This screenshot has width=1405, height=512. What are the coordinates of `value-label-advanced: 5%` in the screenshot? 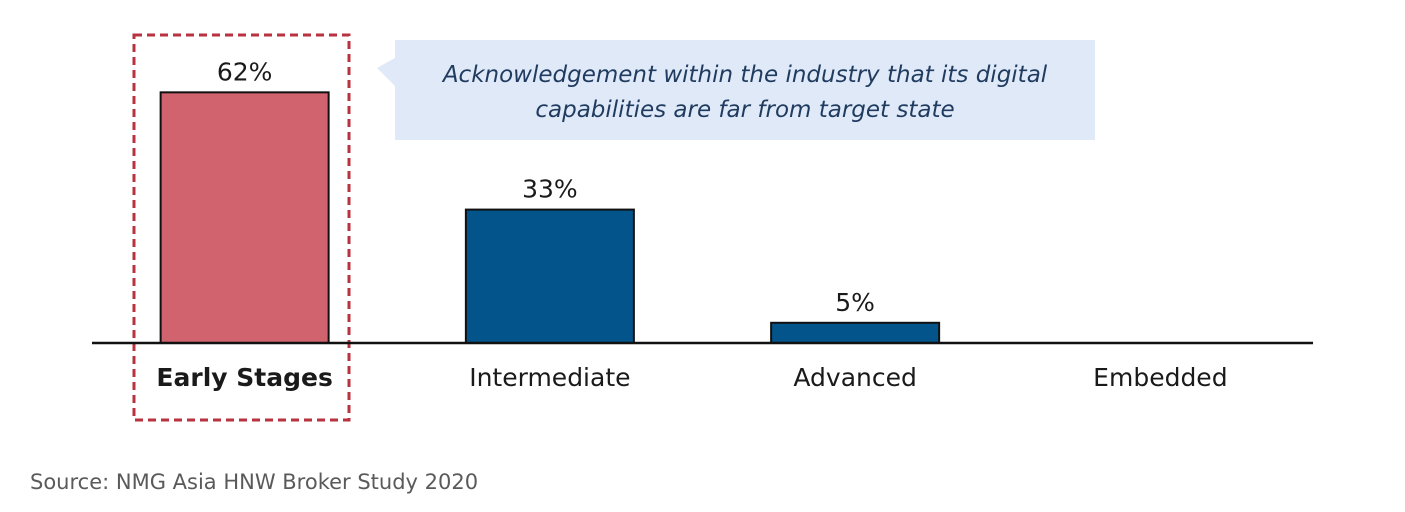 It's located at (855, 302).